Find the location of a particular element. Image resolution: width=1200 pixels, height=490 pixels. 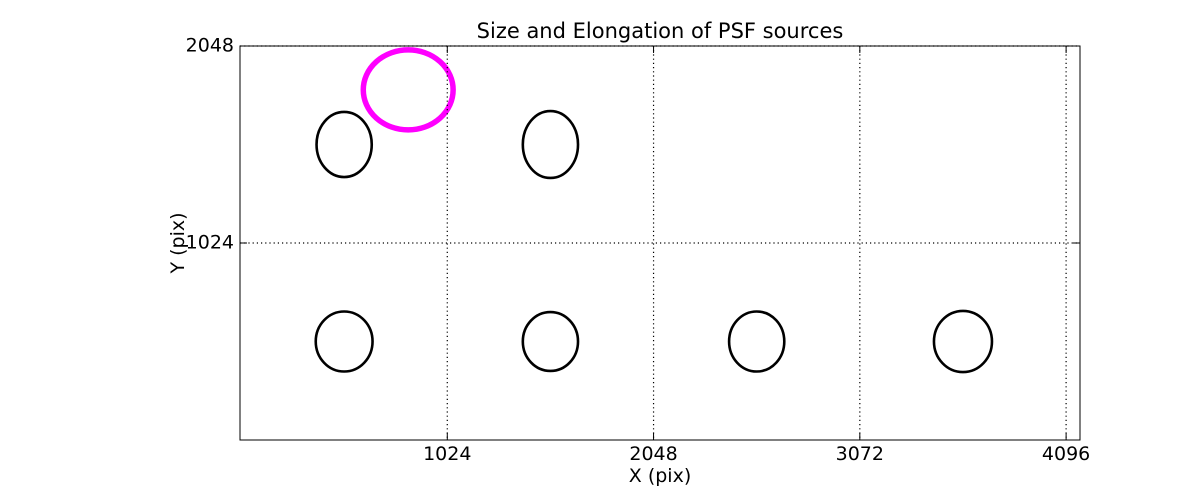

x-tick-label-4096: 4096 is located at coordinates (1066, 454).